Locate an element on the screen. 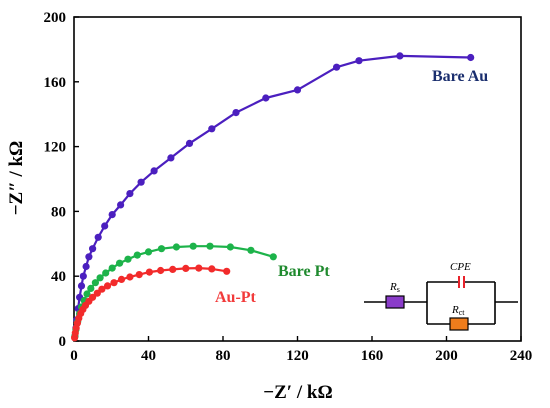  y-axis-title: −Z″ / kΩ is located at coordinates (16, 178).